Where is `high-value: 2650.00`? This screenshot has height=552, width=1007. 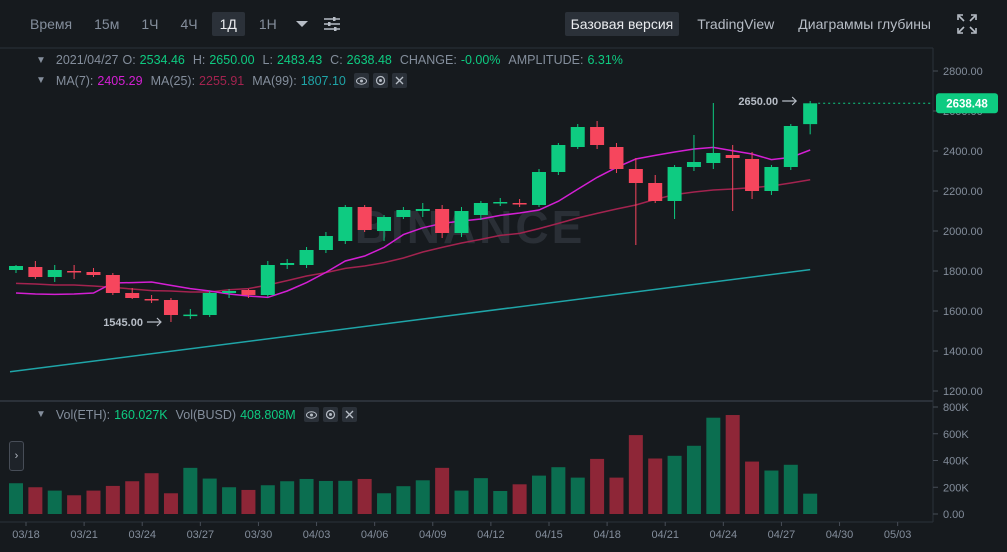
high-value: 2650.00 is located at coordinates (232, 60).